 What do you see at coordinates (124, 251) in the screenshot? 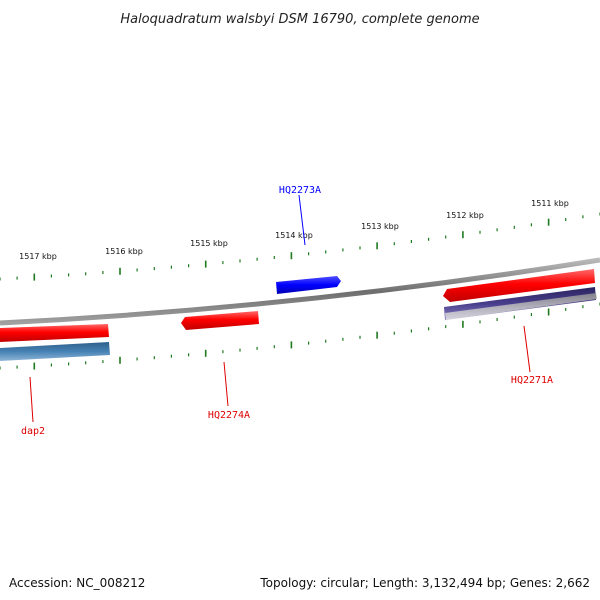
I see `kbp-label-1516: 1516 kbp` at bounding box center [124, 251].